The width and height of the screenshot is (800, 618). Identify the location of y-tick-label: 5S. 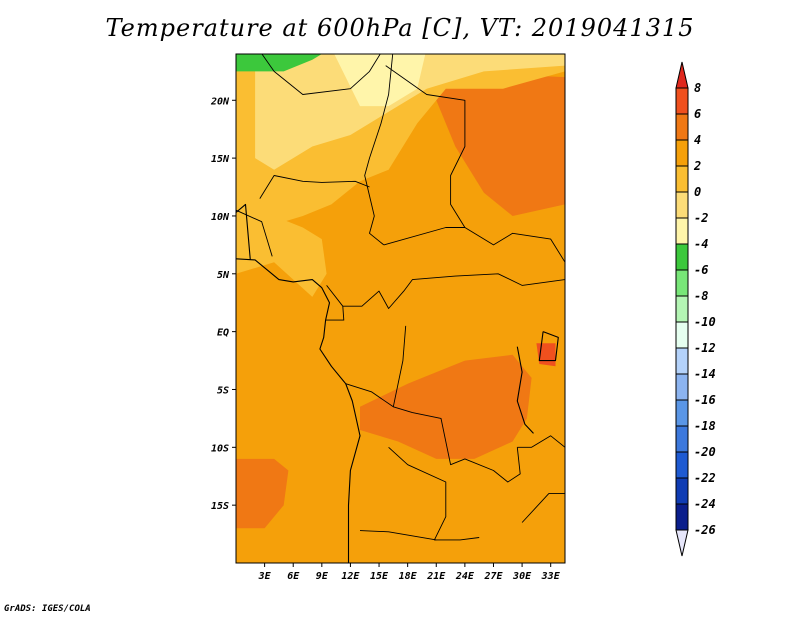
(223, 390).